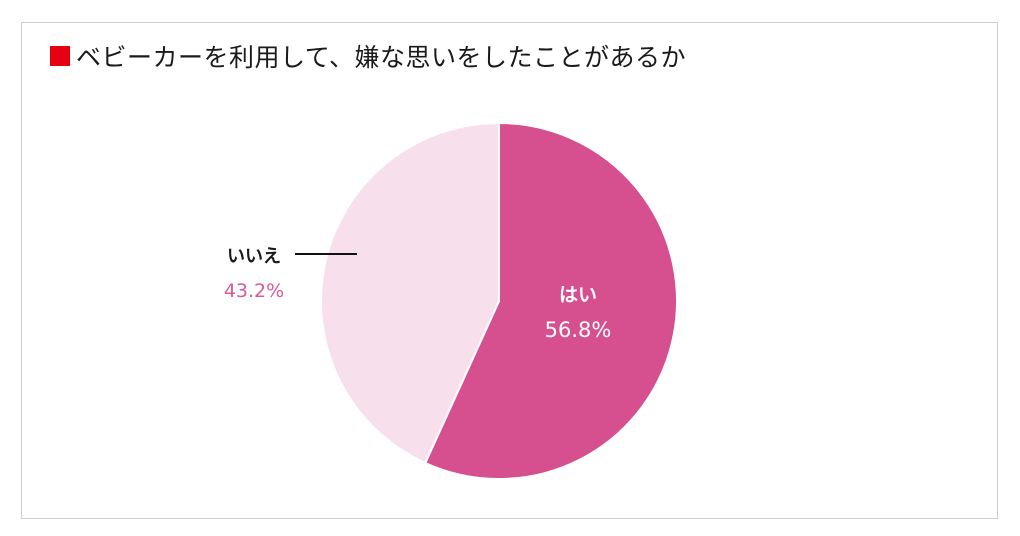 Image resolution: width=1020 pixels, height=536 pixels. I want to click on chart-title: ベビーカーを利用して、嫌な思いをしたことがあるか, so click(368, 56).